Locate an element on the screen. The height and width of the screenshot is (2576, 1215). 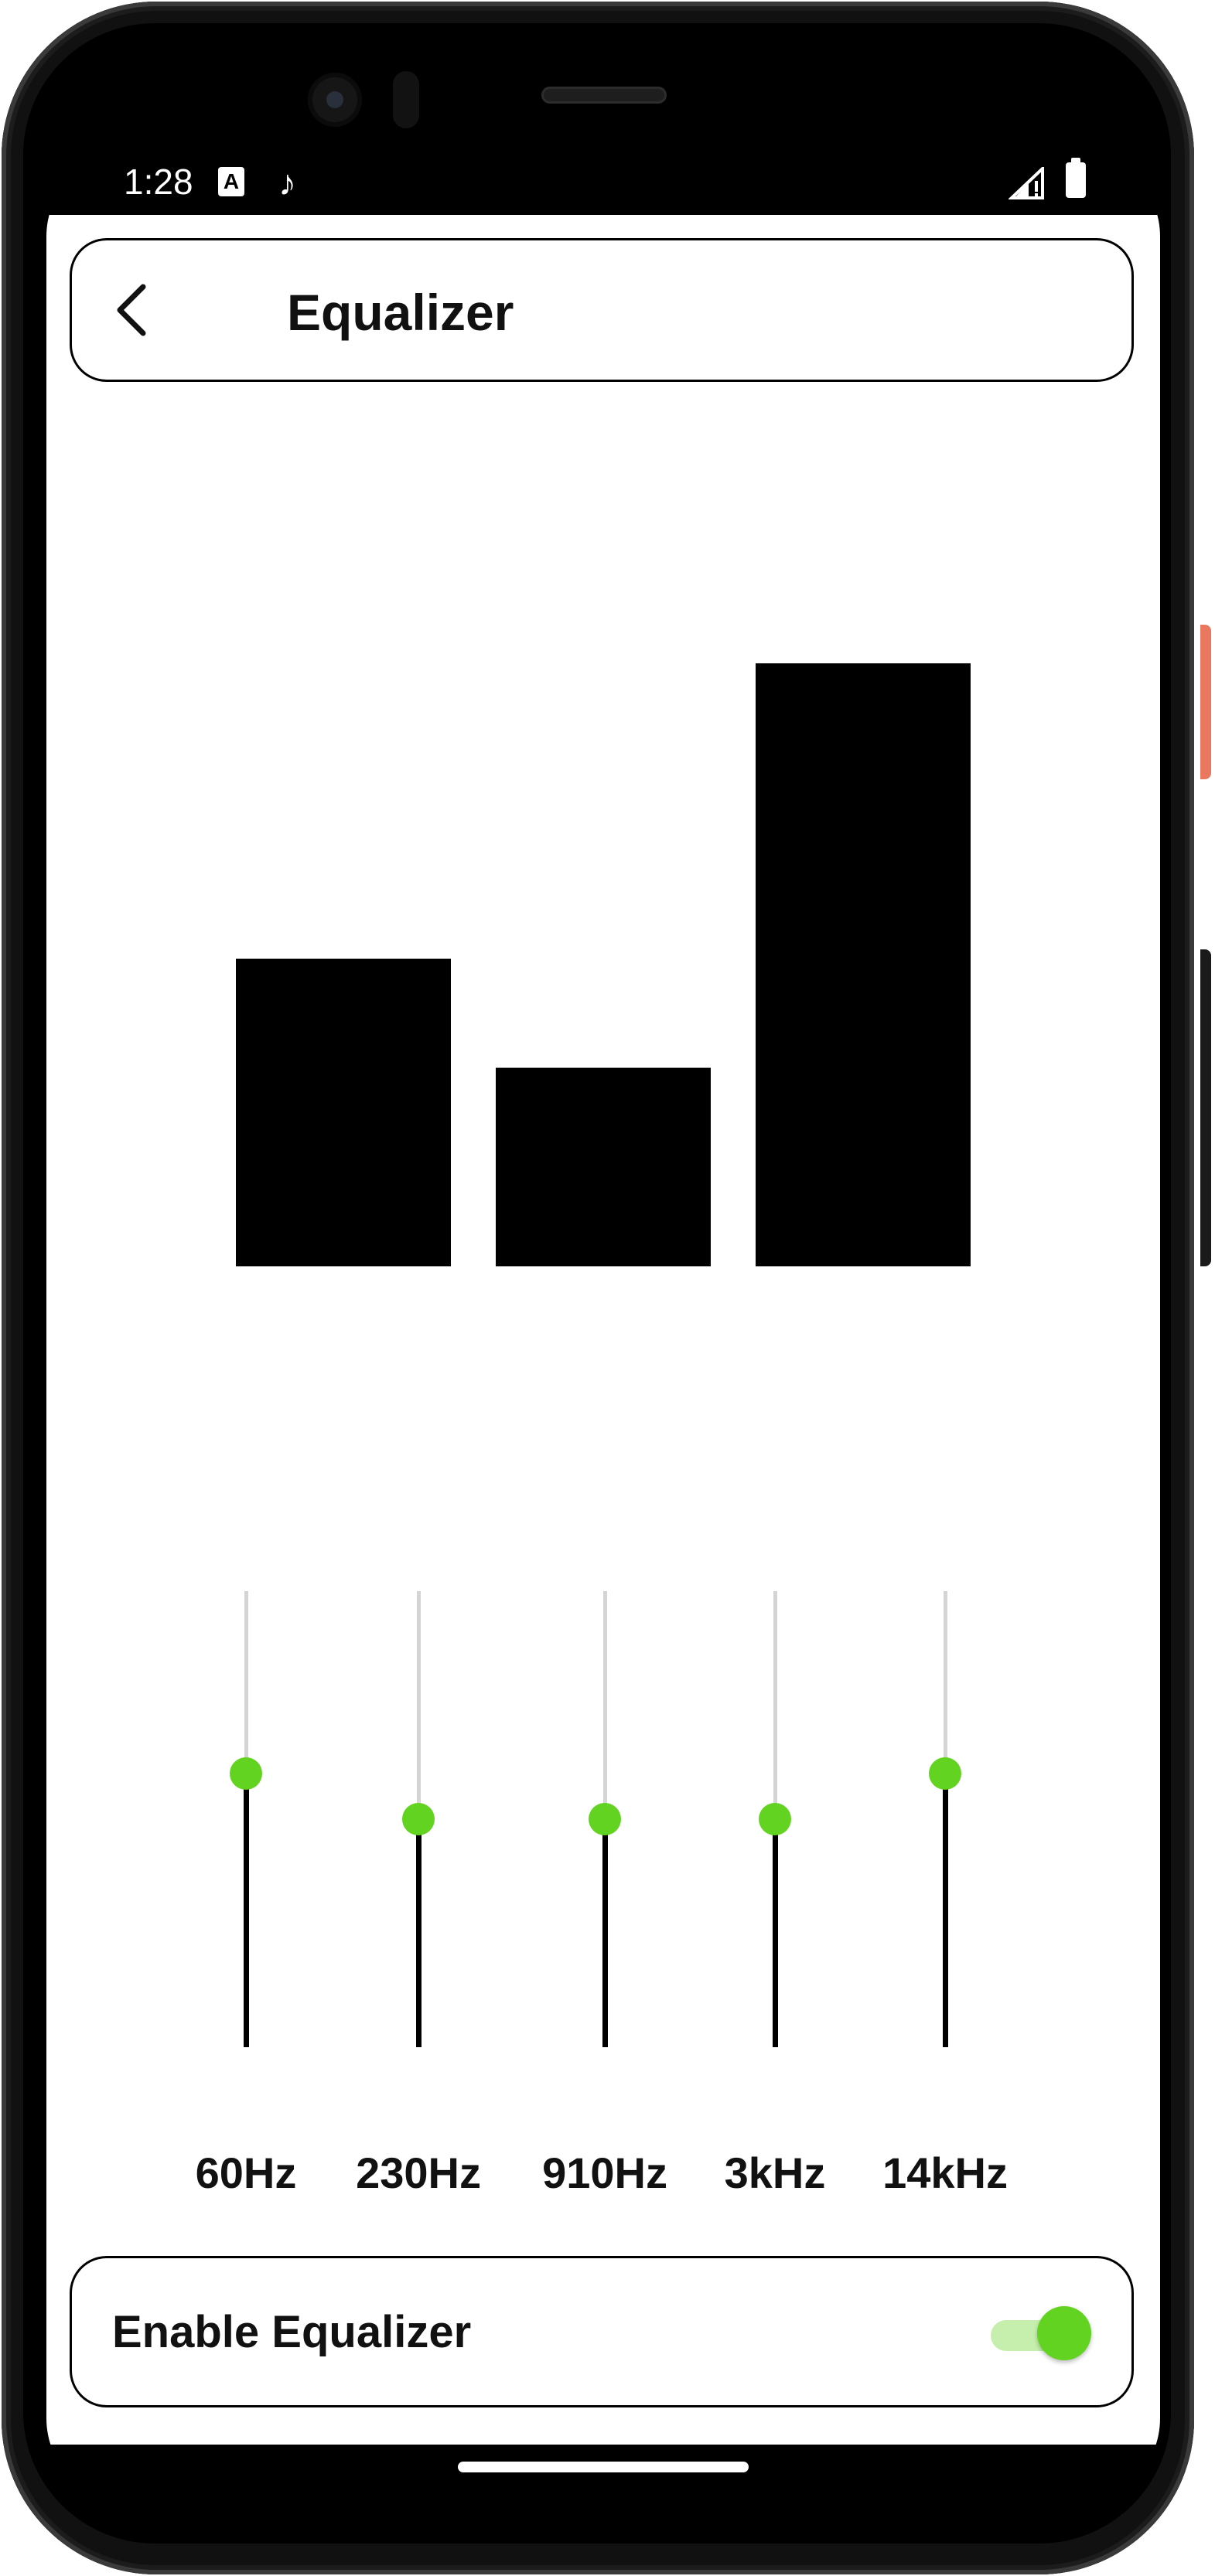
home-indicator is located at coordinates (603, 2467).